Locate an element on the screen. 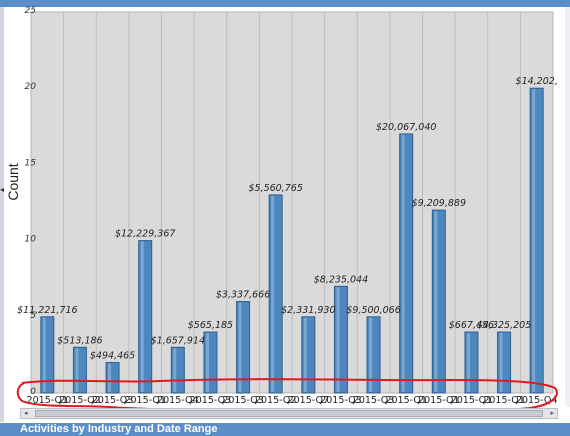  data-label: $1,657,914 is located at coordinates (178, 340).